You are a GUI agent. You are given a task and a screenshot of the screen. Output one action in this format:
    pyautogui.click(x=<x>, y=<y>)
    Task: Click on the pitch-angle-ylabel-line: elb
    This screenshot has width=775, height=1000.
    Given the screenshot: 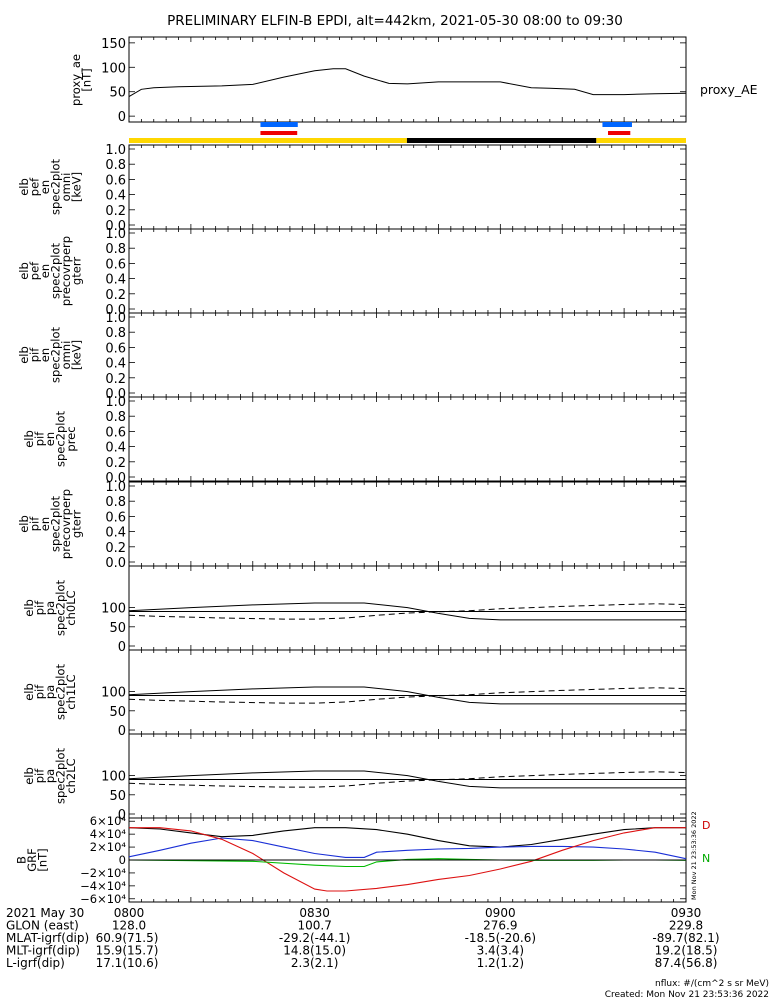 What is the action you would take?
    pyautogui.click(x=29, y=692)
    